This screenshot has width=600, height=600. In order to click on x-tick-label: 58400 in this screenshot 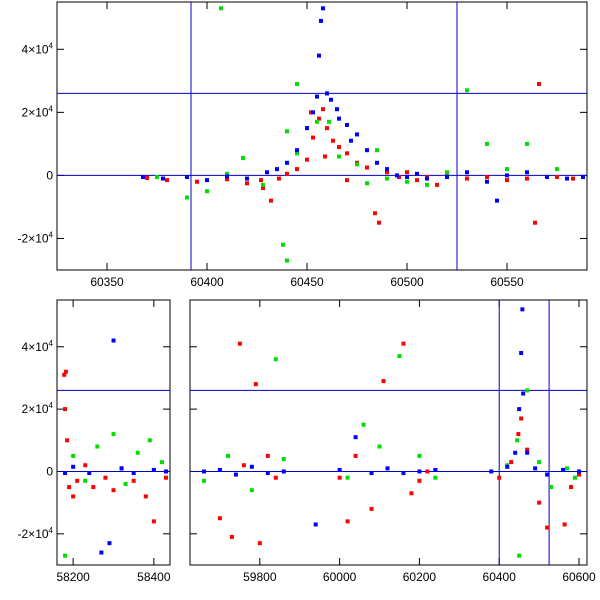, I will do `click(154, 577)`.